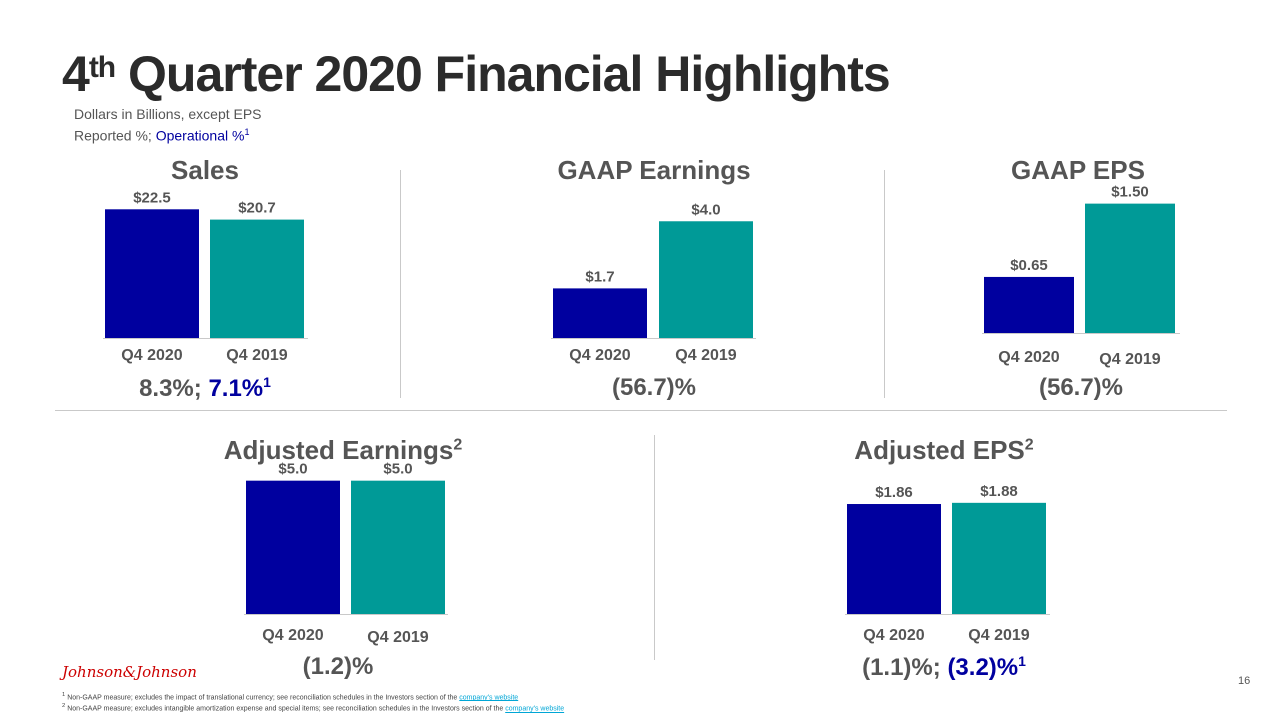 This screenshot has height=720, width=1280. Describe the element at coordinates (397, 469) in the screenshot. I see `data-label-adjusted-earnings-q4-2019: $5.0` at that location.